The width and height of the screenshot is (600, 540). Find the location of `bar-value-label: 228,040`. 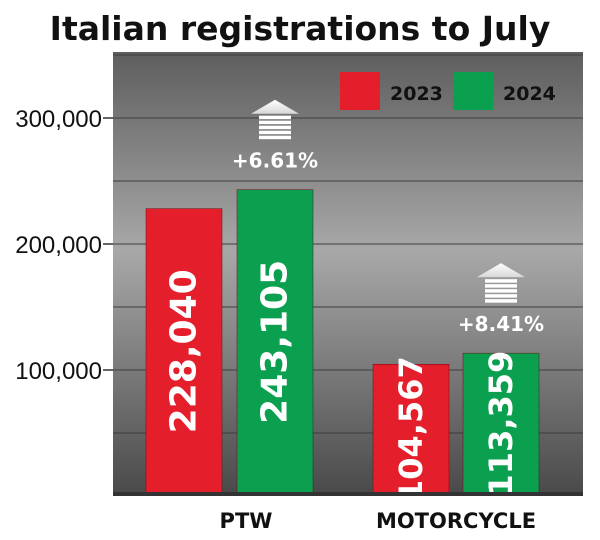

bar-value-label: 228,040 is located at coordinates (184, 351).